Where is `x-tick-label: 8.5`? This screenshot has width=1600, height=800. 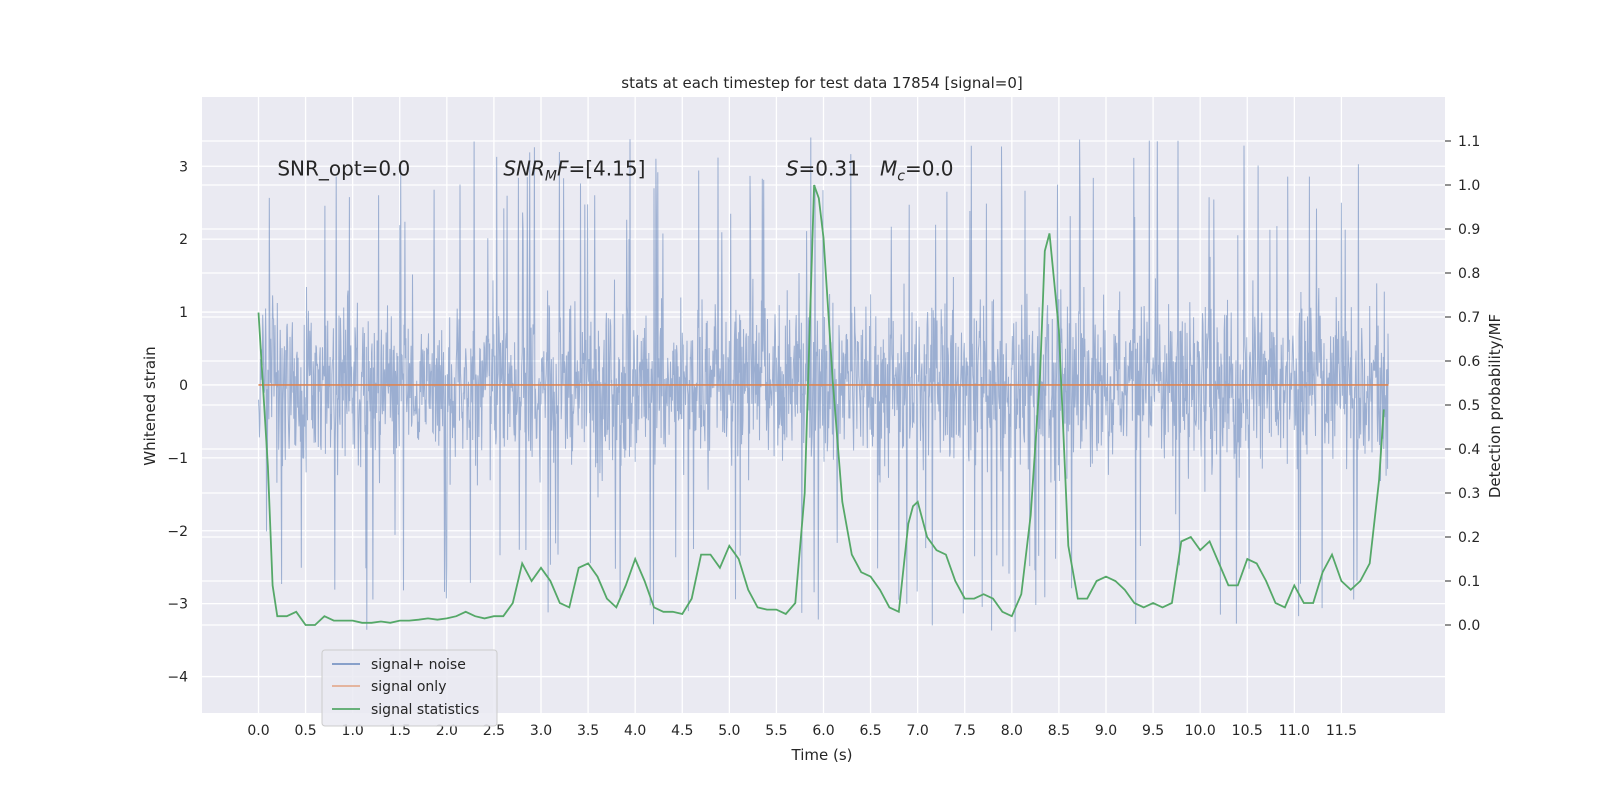 x-tick-label: 8.5 is located at coordinates (1059, 731).